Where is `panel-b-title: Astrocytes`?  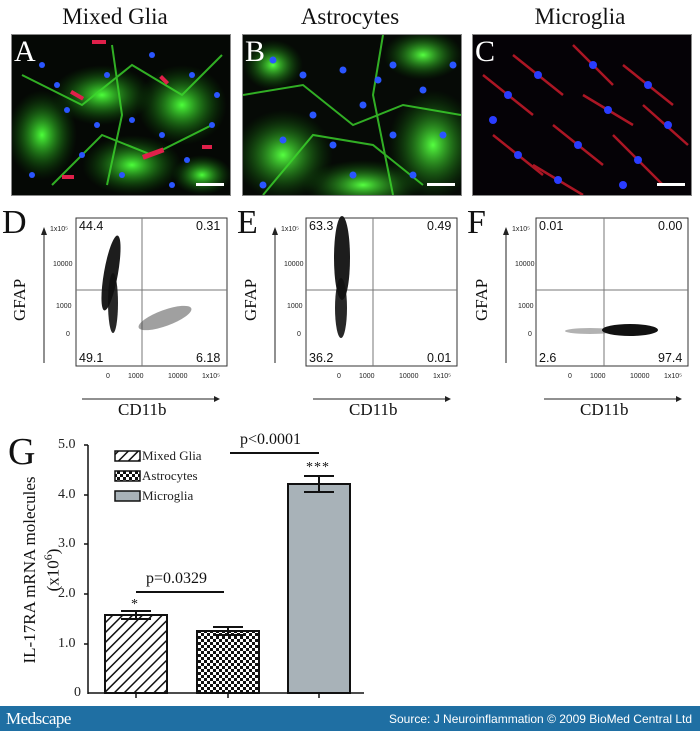 panel-b-title: Astrocytes is located at coordinates (350, 16).